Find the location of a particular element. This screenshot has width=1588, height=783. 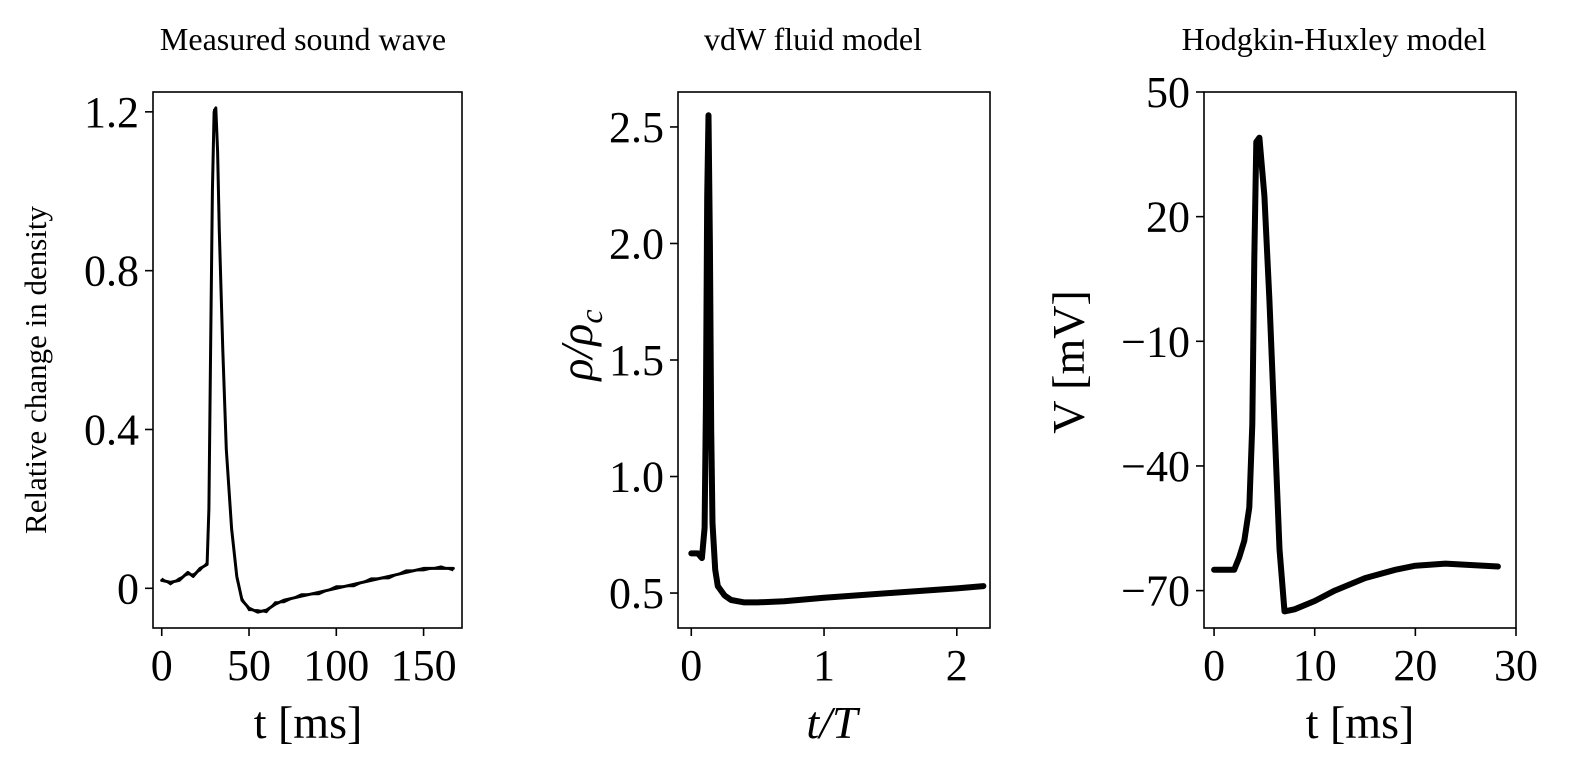

x-tick-label: 150 is located at coordinates (424, 665).